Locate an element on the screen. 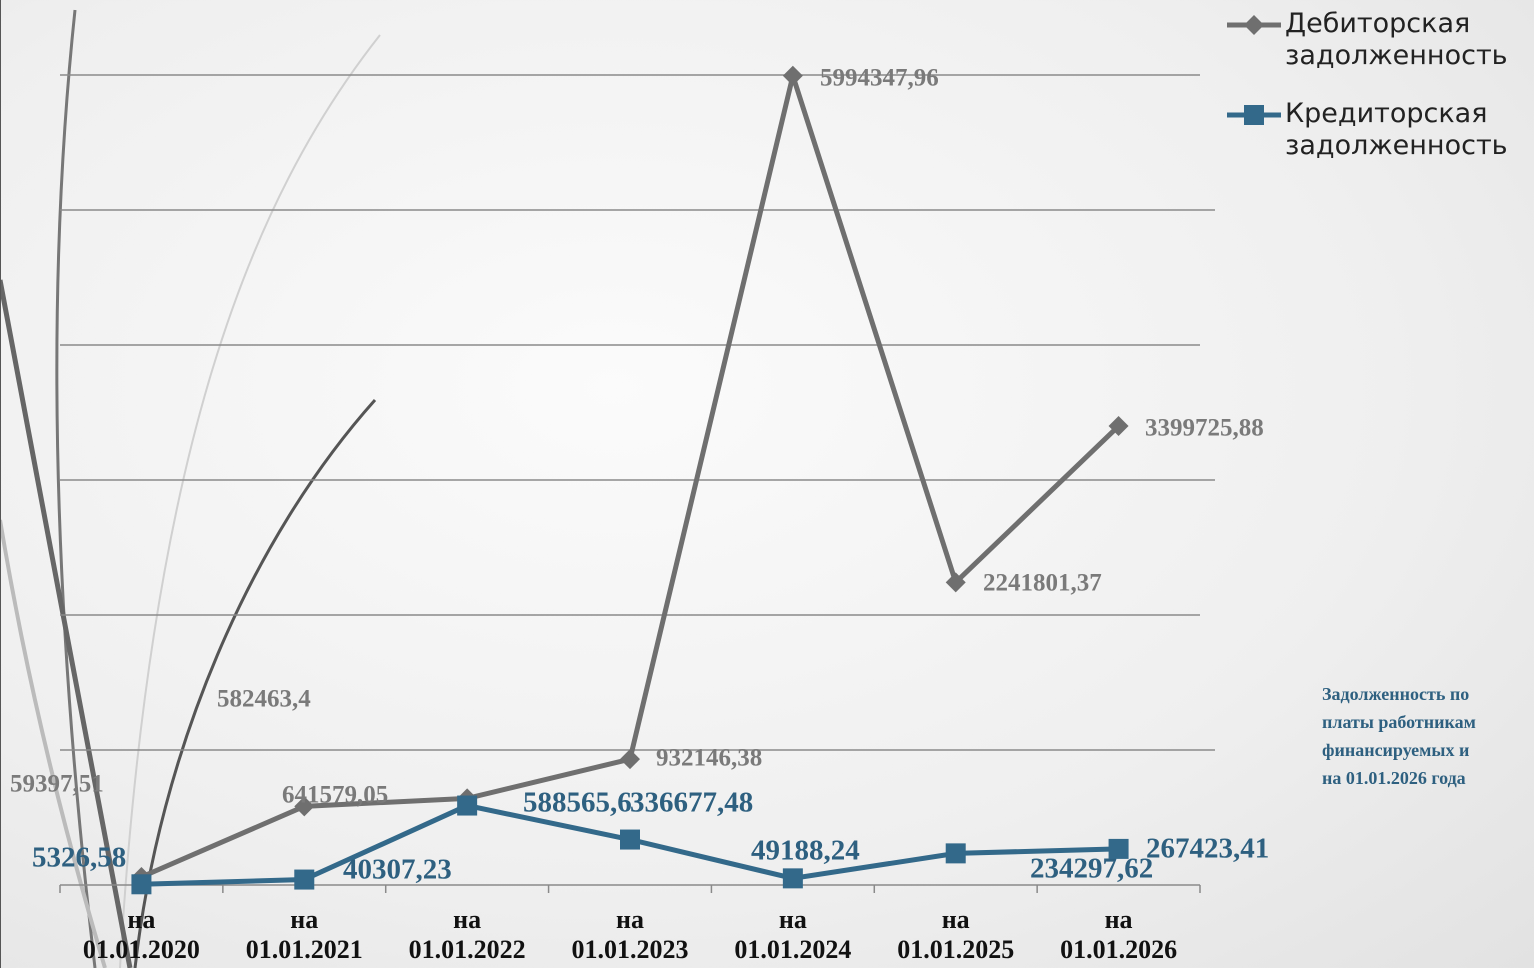  x-tick-label: на 01.01.2020 is located at coordinates (141, 934).